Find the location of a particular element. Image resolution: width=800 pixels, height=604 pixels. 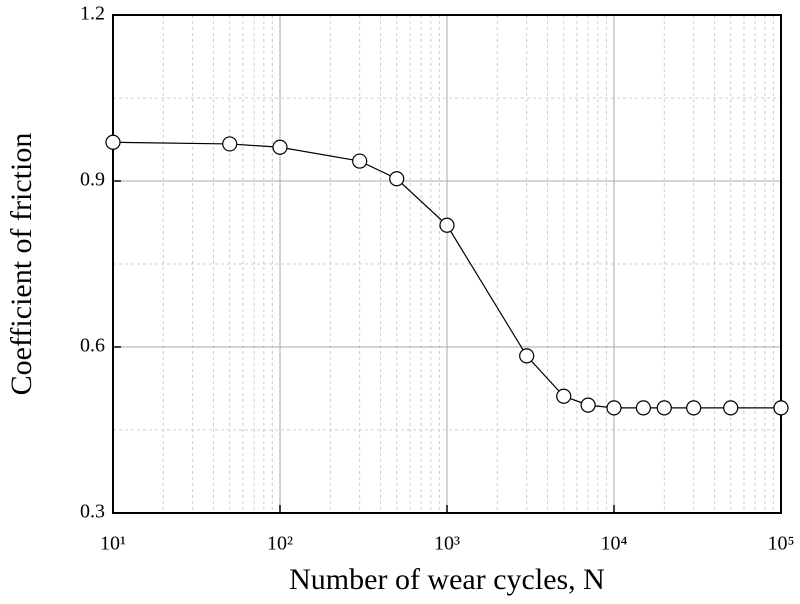

x-tick-label: 10² is located at coordinates (280, 544).